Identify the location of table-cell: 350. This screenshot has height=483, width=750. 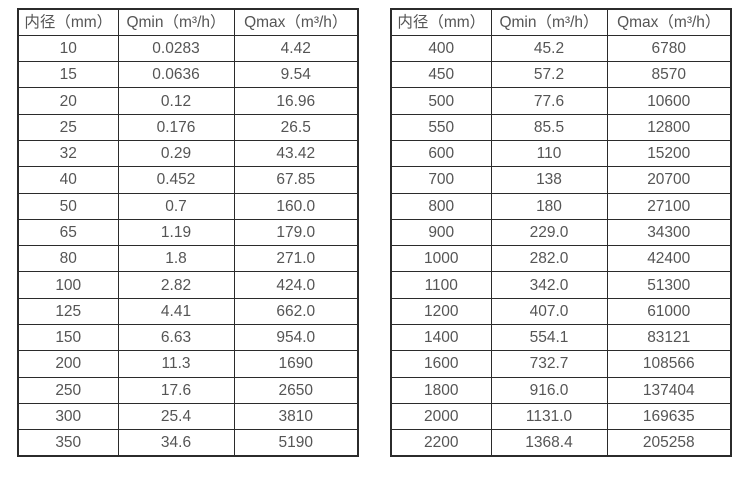
(68, 443).